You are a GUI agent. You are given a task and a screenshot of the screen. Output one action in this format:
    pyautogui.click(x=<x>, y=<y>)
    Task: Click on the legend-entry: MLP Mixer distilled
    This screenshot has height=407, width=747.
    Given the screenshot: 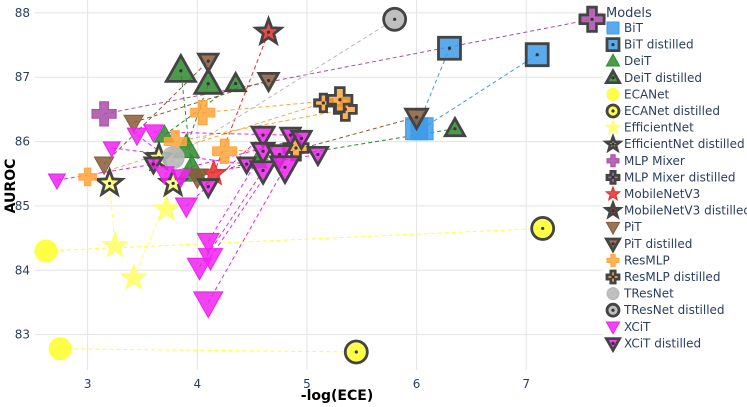 What is the action you would take?
    pyautogui.click(x=680, y=177)
    